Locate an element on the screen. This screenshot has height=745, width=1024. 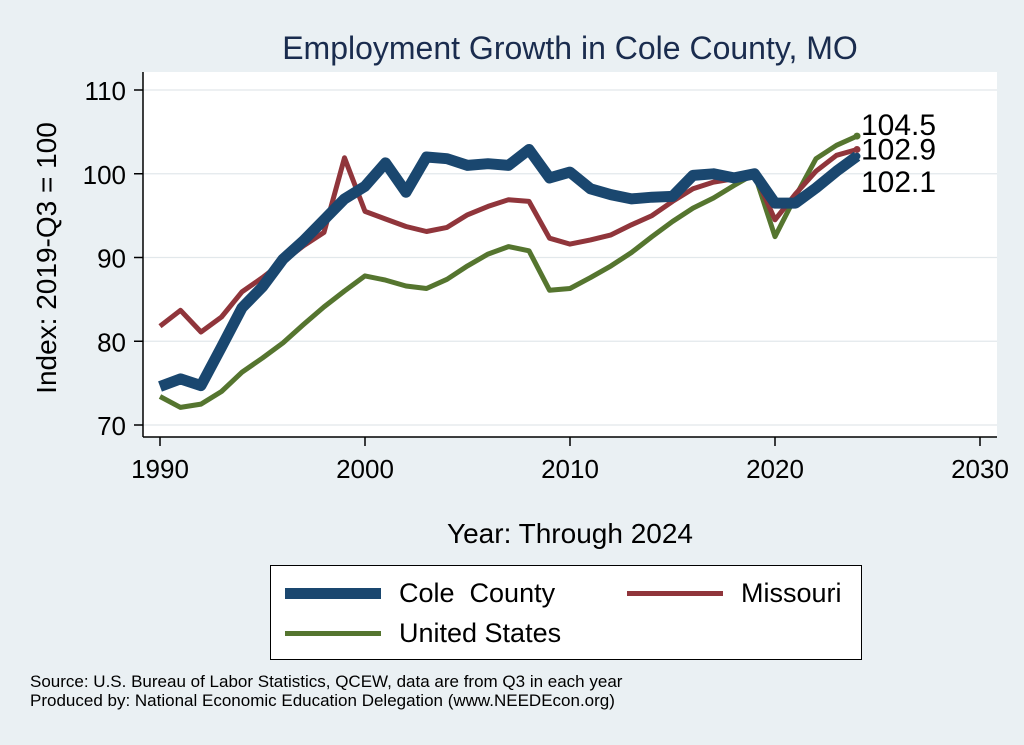
y-tick-label-70: 70 is located at coordinates (111, 426).